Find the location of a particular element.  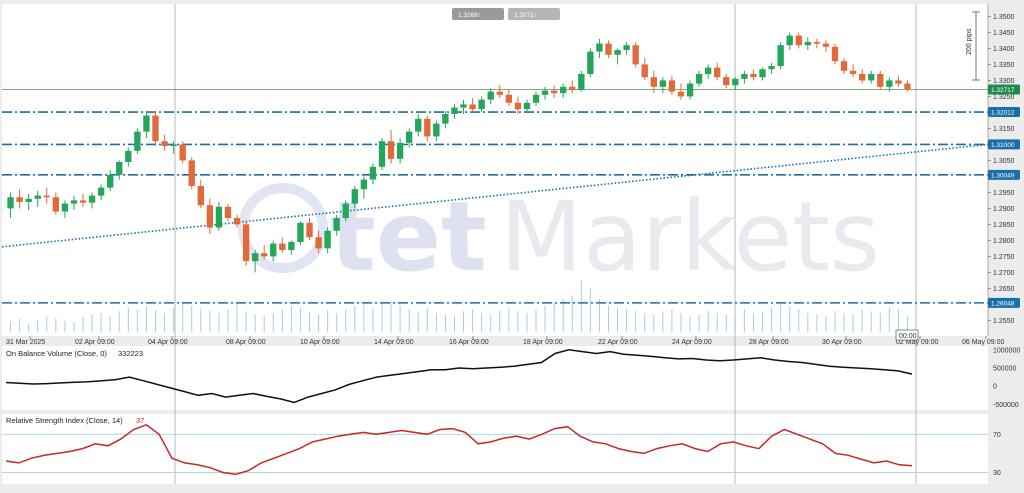

rsi-panel is located at coordinates (495, 449).